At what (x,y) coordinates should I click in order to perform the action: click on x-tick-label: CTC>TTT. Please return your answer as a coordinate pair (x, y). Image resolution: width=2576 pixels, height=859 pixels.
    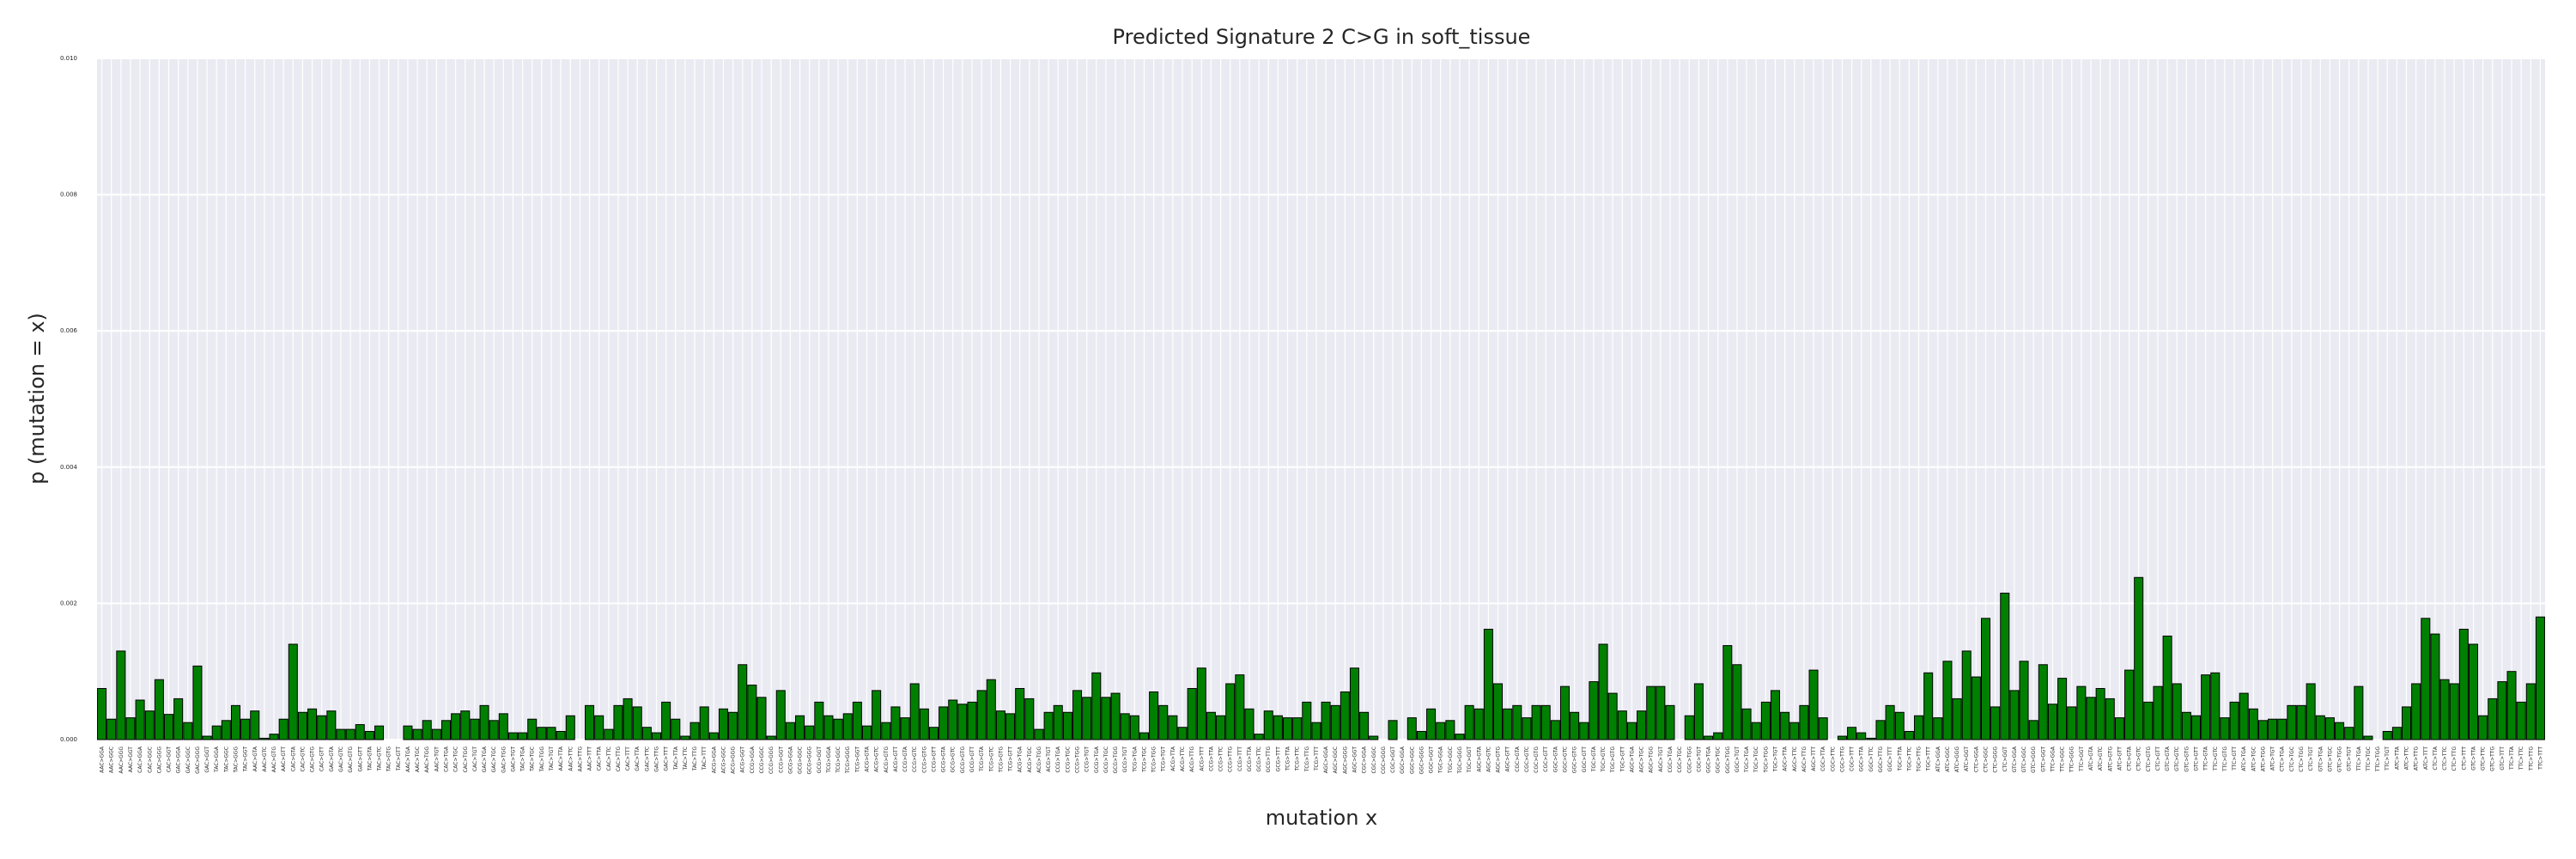
    Looking at the image, I should click on (2464, 758).